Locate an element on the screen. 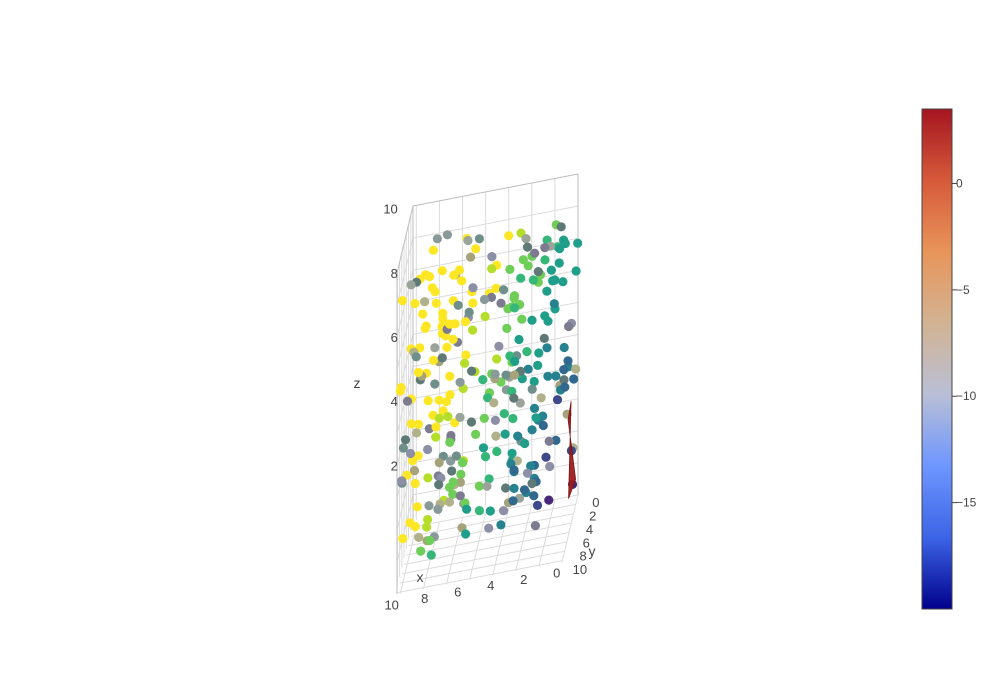 Image resolution: width=1000 pixels, height=700 pixels. axis-edge is located at coordinates (495, 190).